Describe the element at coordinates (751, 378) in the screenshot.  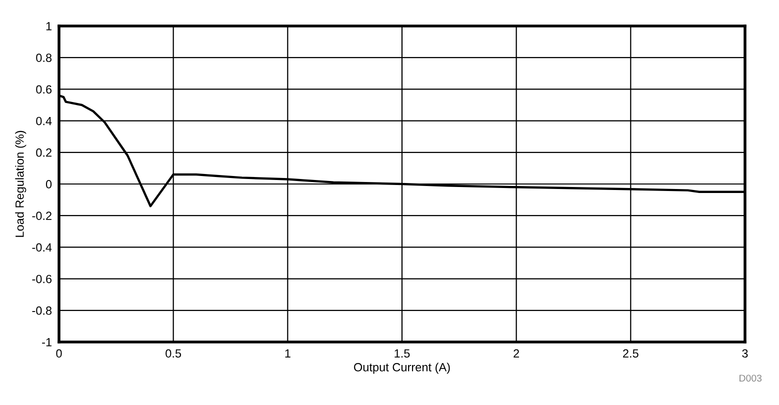
I see `text: D003` at that location.